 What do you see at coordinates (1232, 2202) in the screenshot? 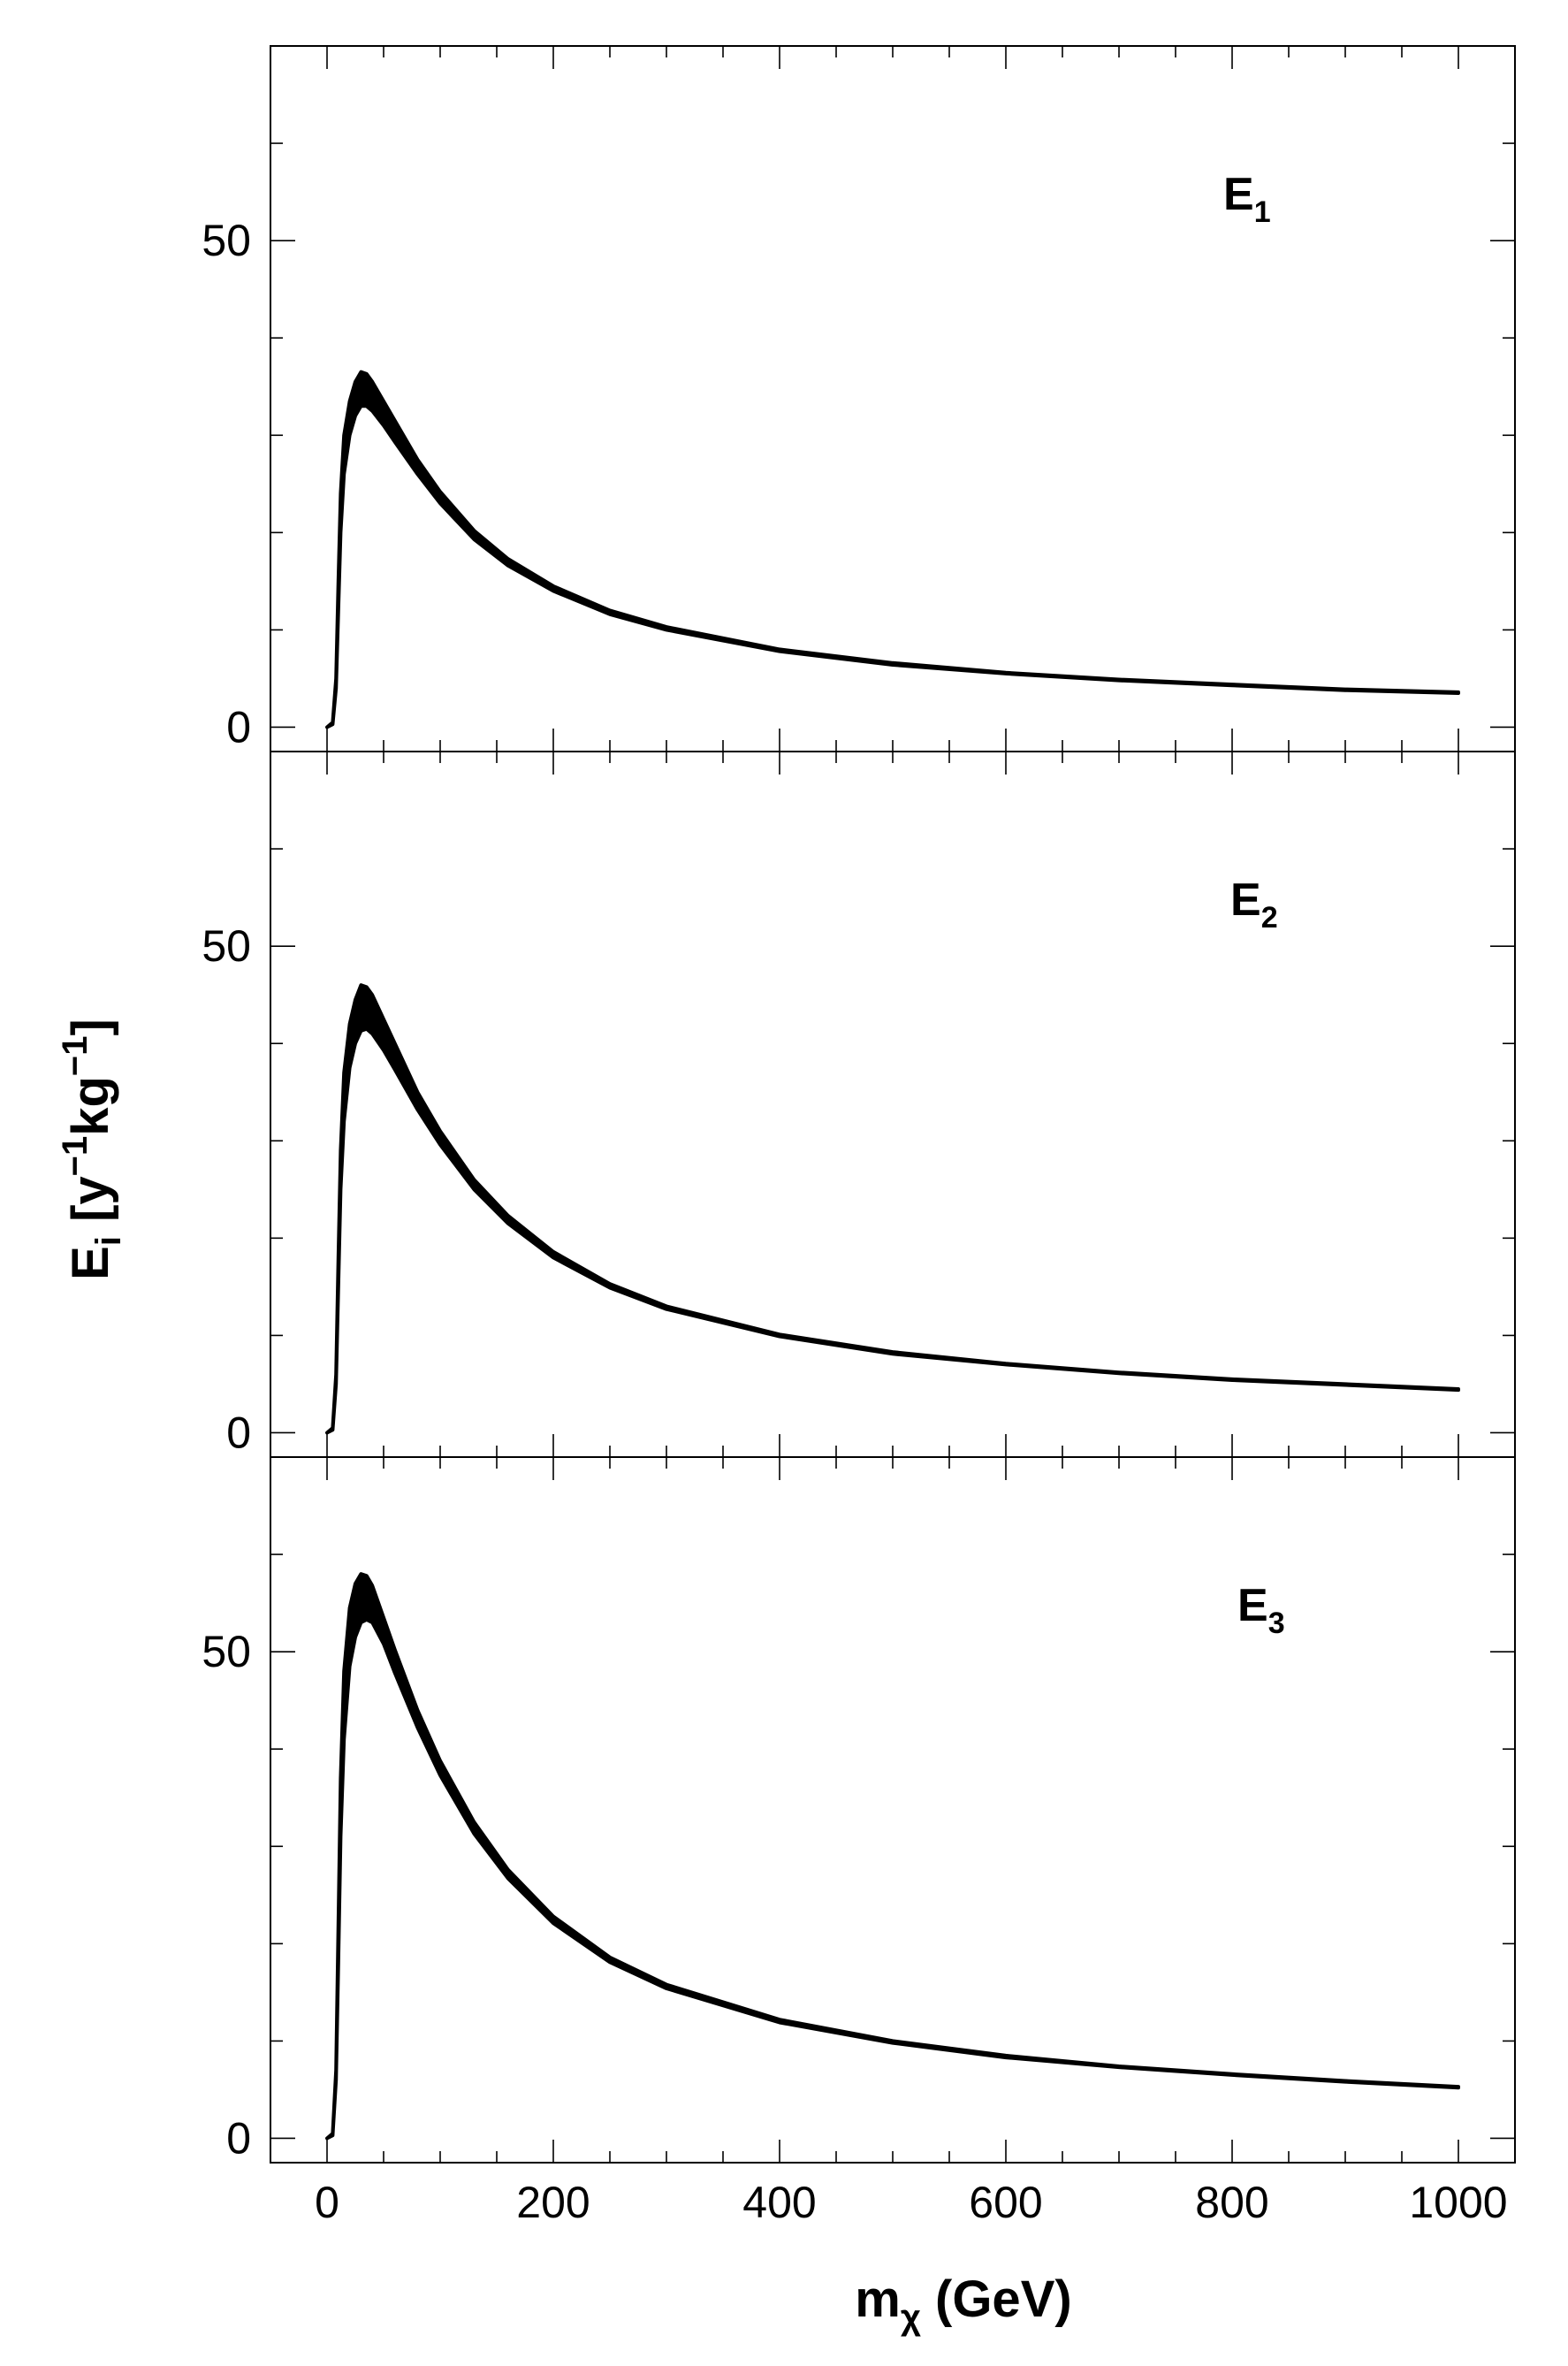
I see `x-tick-label: 800` at bounding box center [1232, 2202].